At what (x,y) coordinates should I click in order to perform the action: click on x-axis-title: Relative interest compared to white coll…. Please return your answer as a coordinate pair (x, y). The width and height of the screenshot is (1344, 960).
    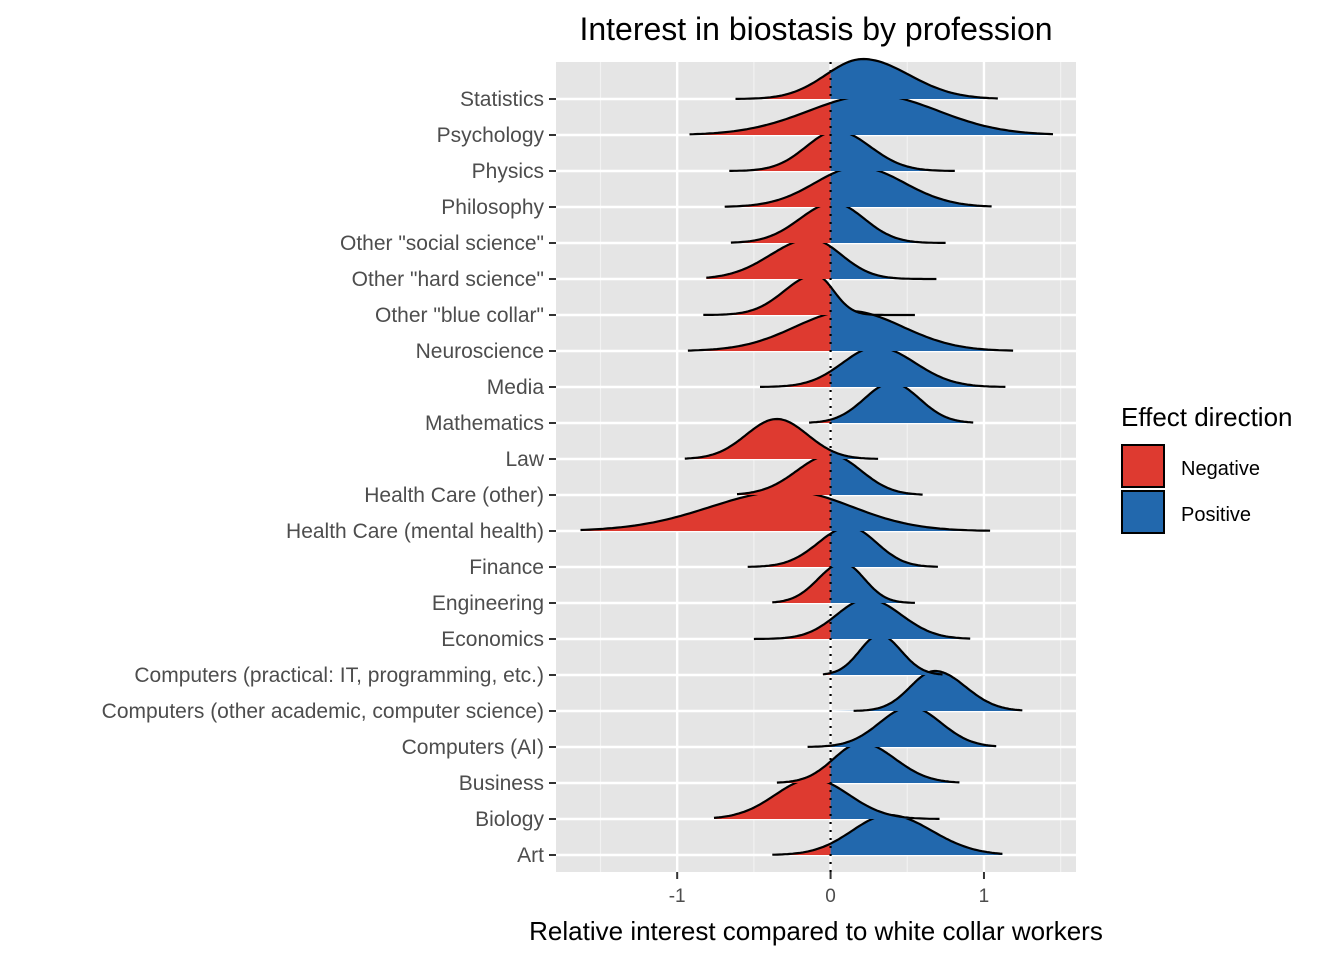
    Looking at the image, I should click on (816, 931).